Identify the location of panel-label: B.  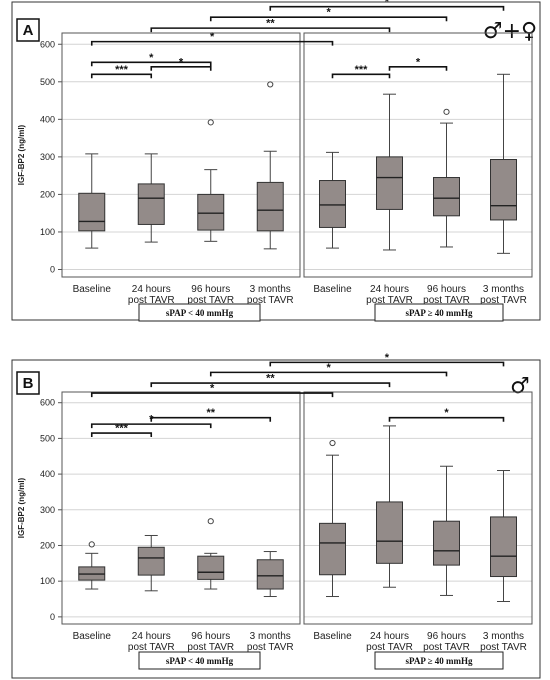
(28, 383).